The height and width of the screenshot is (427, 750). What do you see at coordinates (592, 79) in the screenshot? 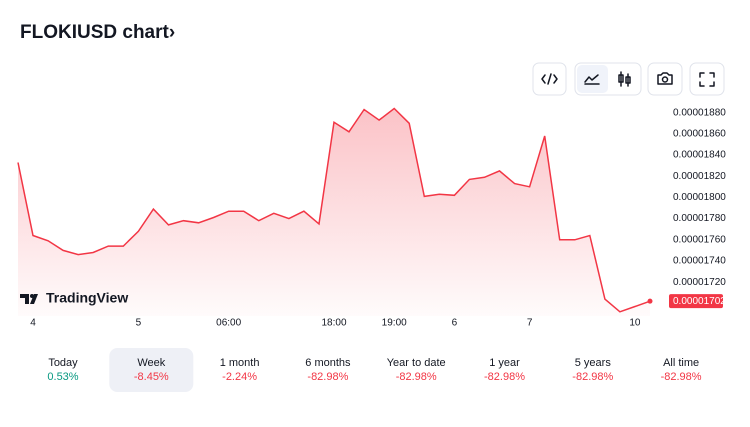
I see `area-icon` at bounding box center [592, 79].